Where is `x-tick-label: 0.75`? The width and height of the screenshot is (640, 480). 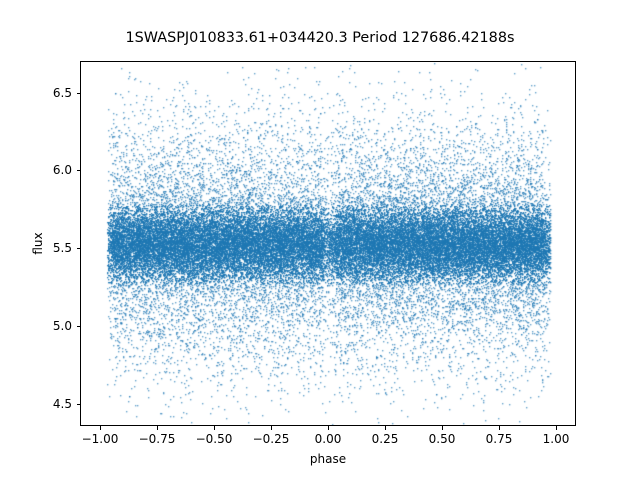
x-tick-label: 0.75 is located at coordinates (499, 439).